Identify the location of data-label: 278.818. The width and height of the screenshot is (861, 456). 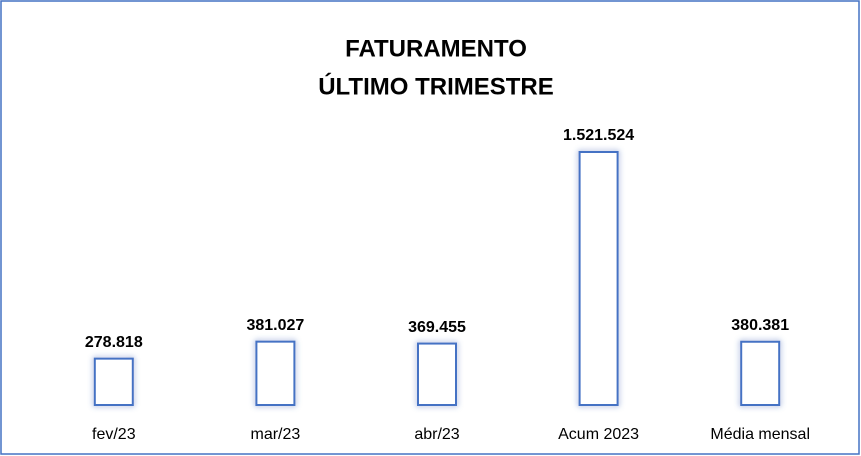
(114, 342).